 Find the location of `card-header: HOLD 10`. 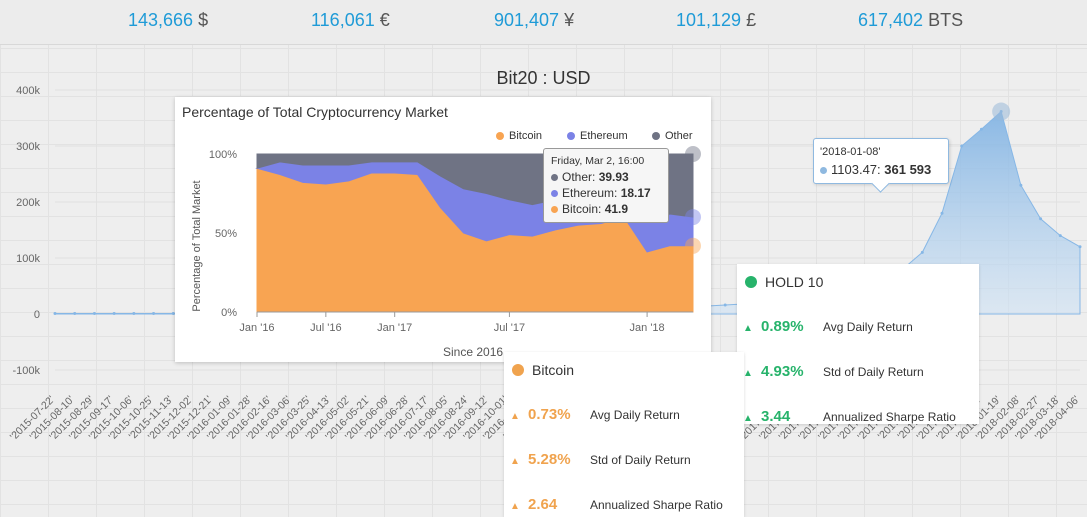

card-header: HOLD 10 is located at coordinates (784, 282).